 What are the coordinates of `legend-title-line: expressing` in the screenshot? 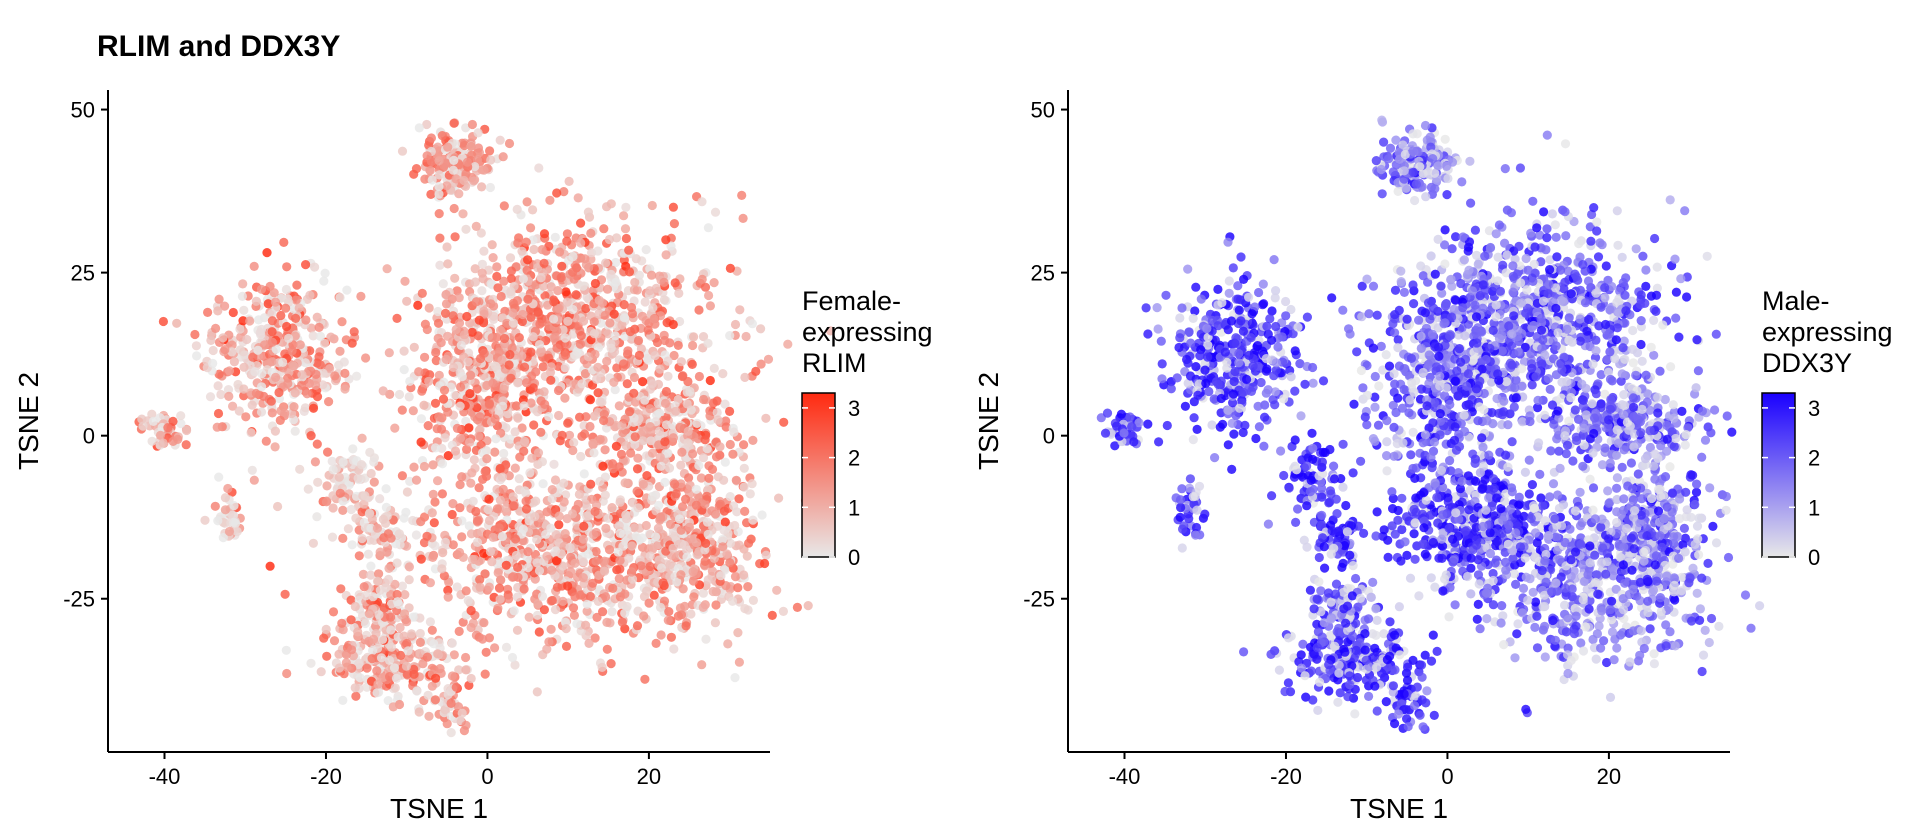 It's located at (867, 332).